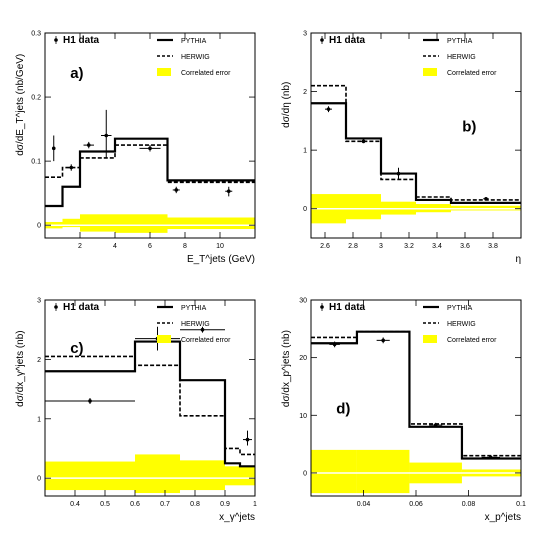  Describe the element at coordinates (115, 246) in the screenshot. I see `x-tick-label: 4` at that location.